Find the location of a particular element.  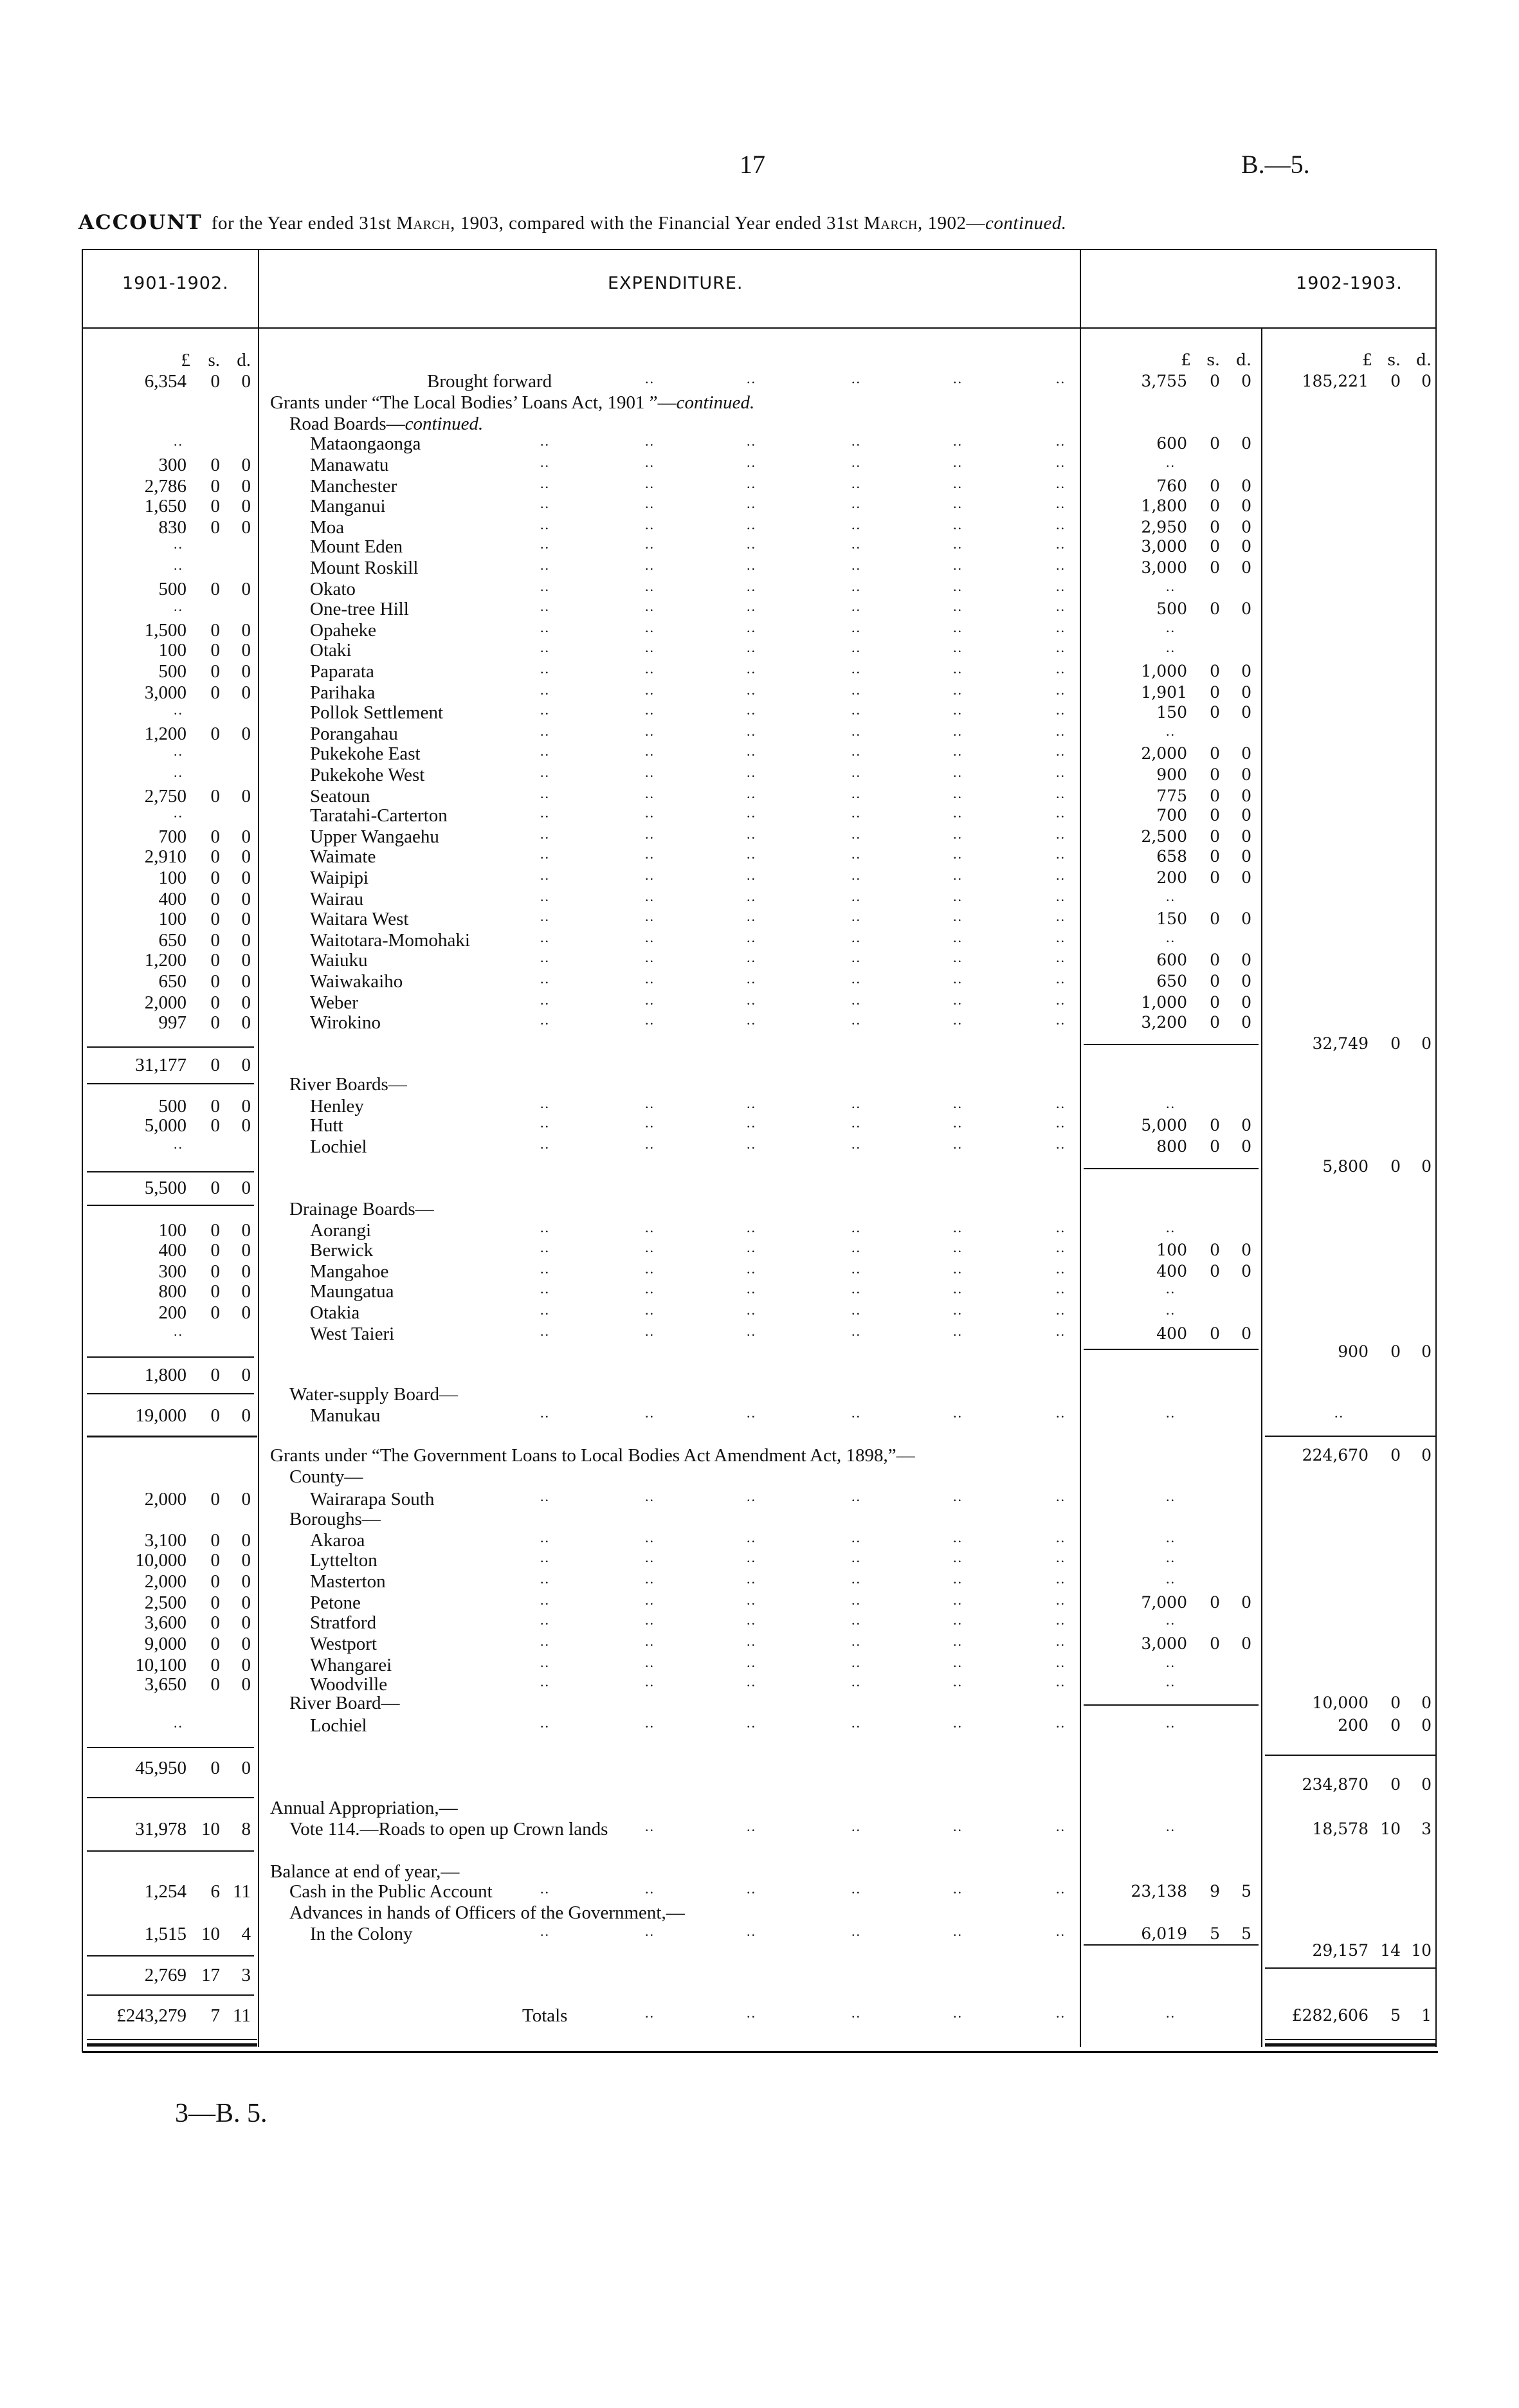

row-label-text: Drainage Boards— is located at coordinates (361, 1209).